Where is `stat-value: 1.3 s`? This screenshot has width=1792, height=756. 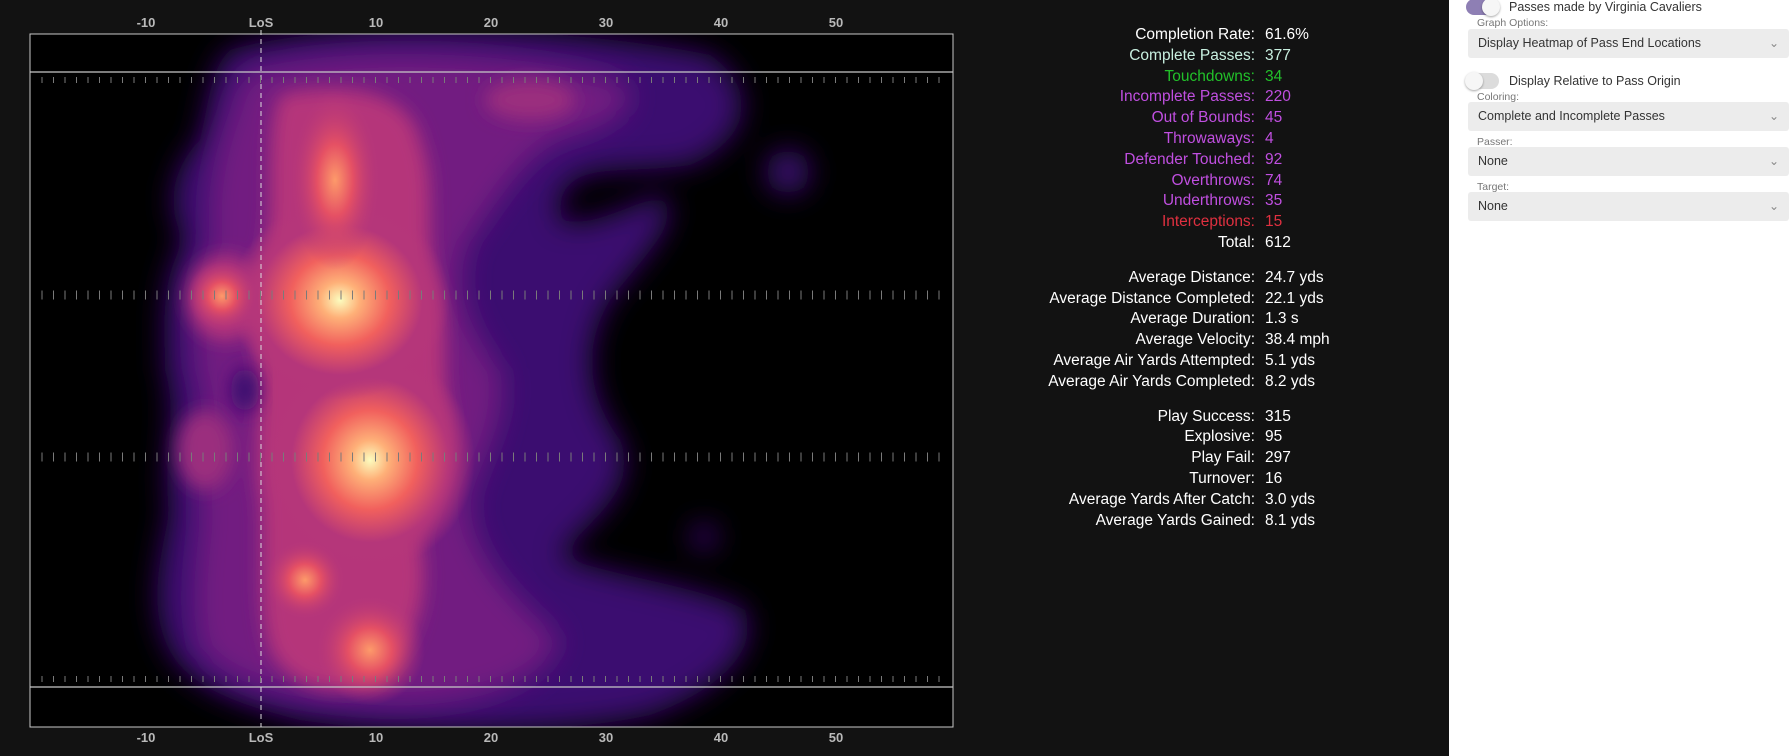 stat-value: 1.3 s is located at coordinates (1282, 319).